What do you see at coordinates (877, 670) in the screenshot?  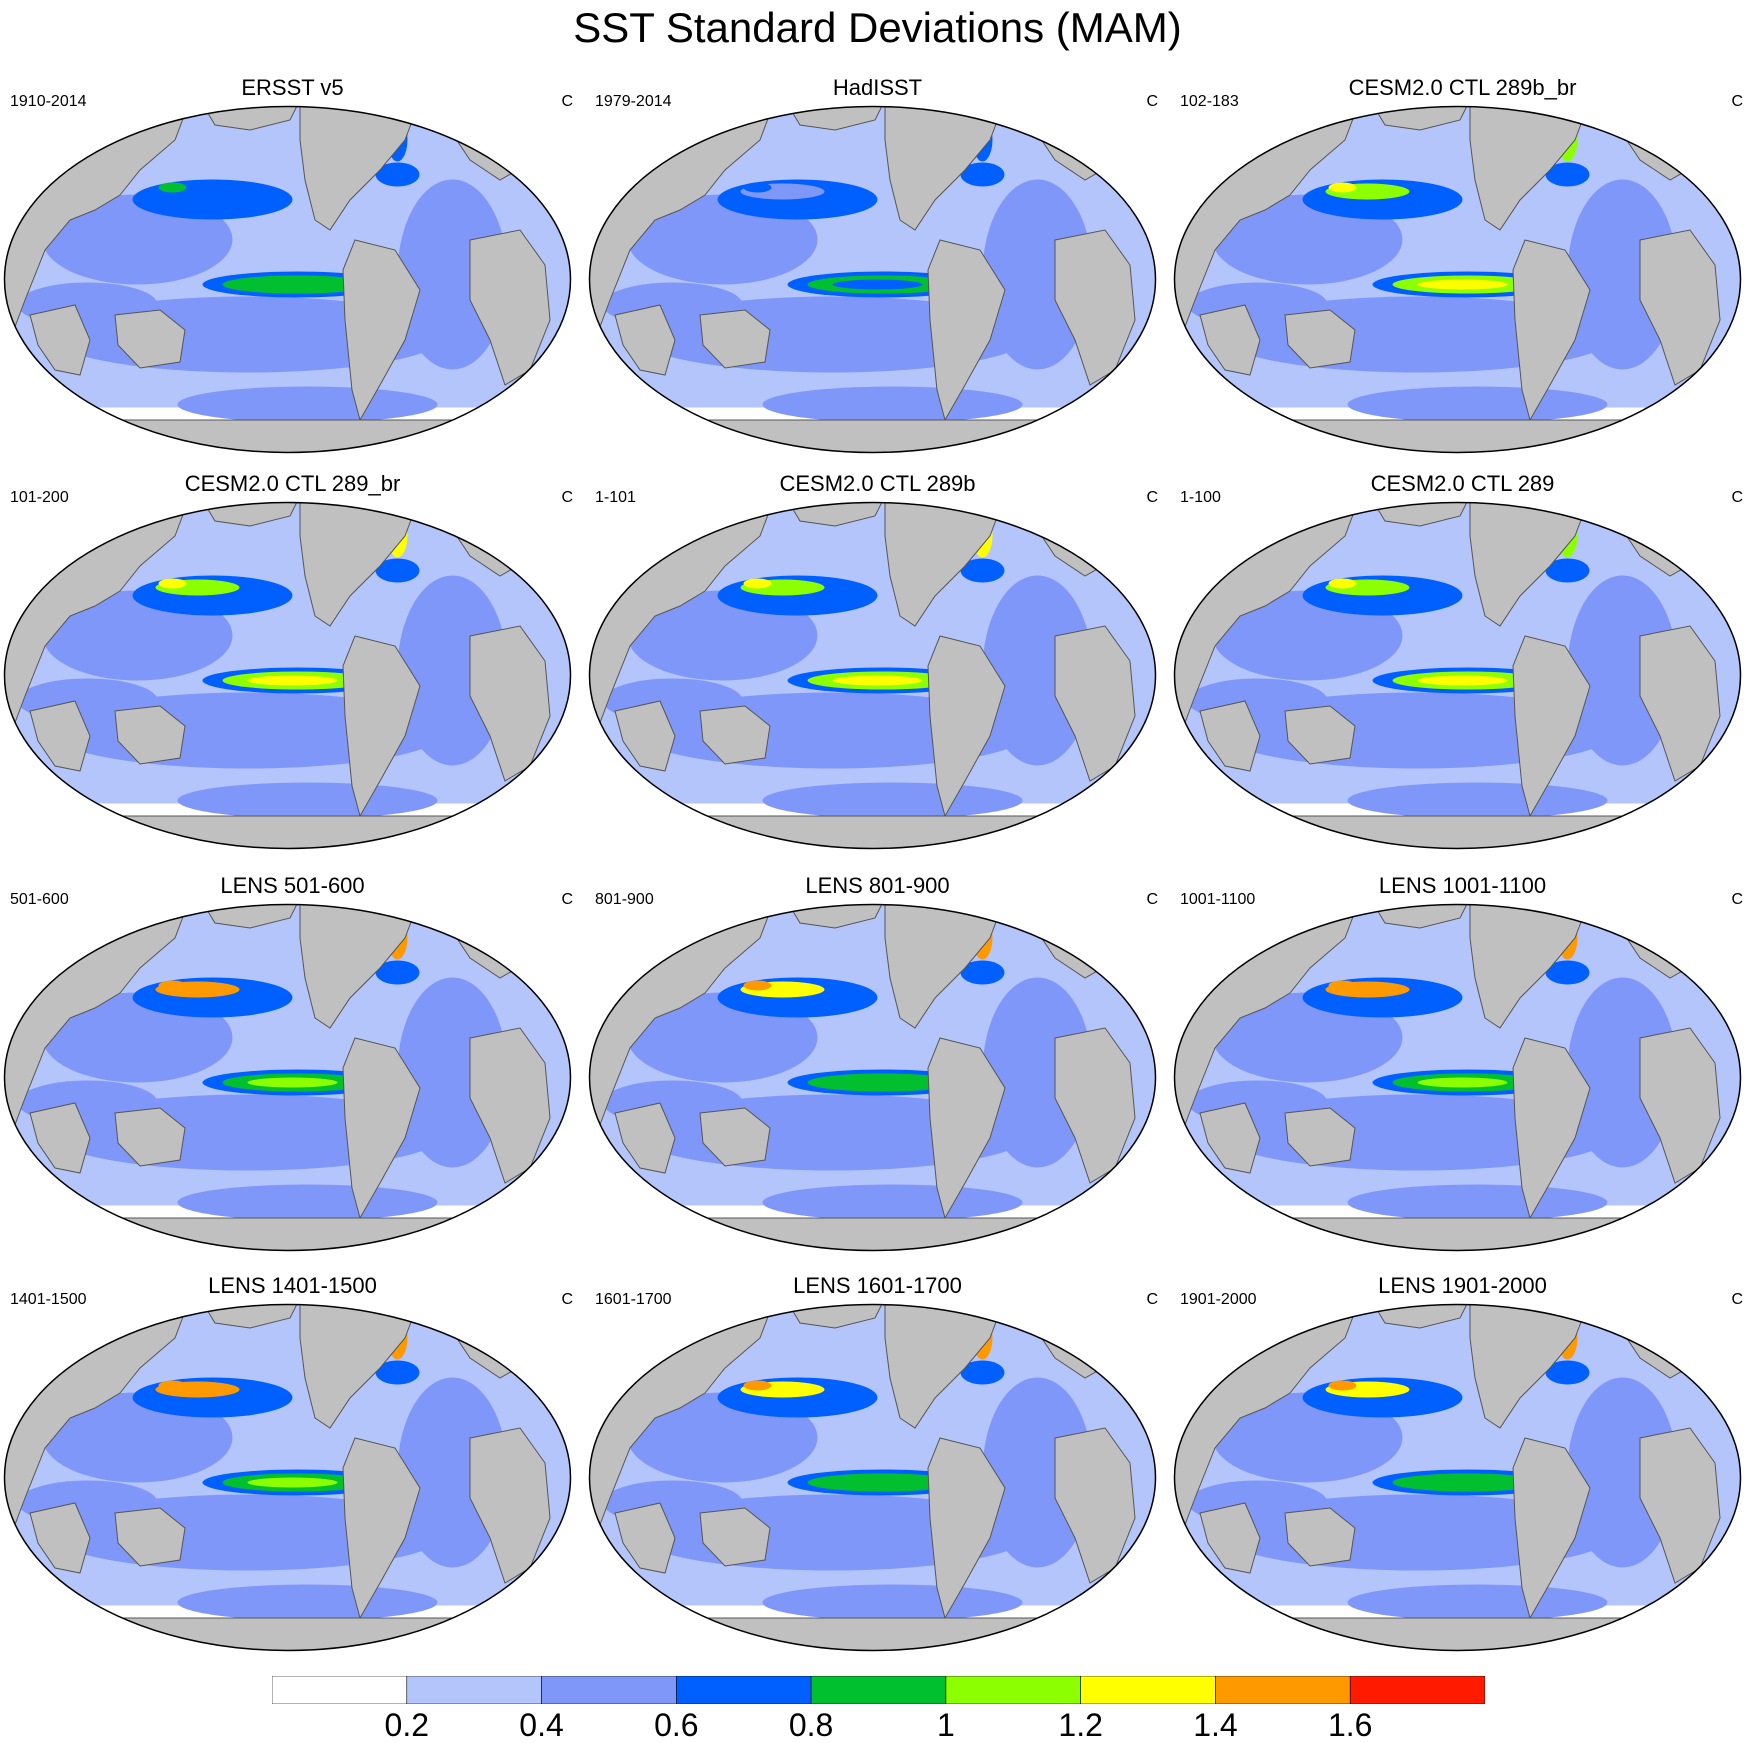 I see `map-panel: CESM2.0 CTL 289b 1-101 C` at bounding box center [877, 670].